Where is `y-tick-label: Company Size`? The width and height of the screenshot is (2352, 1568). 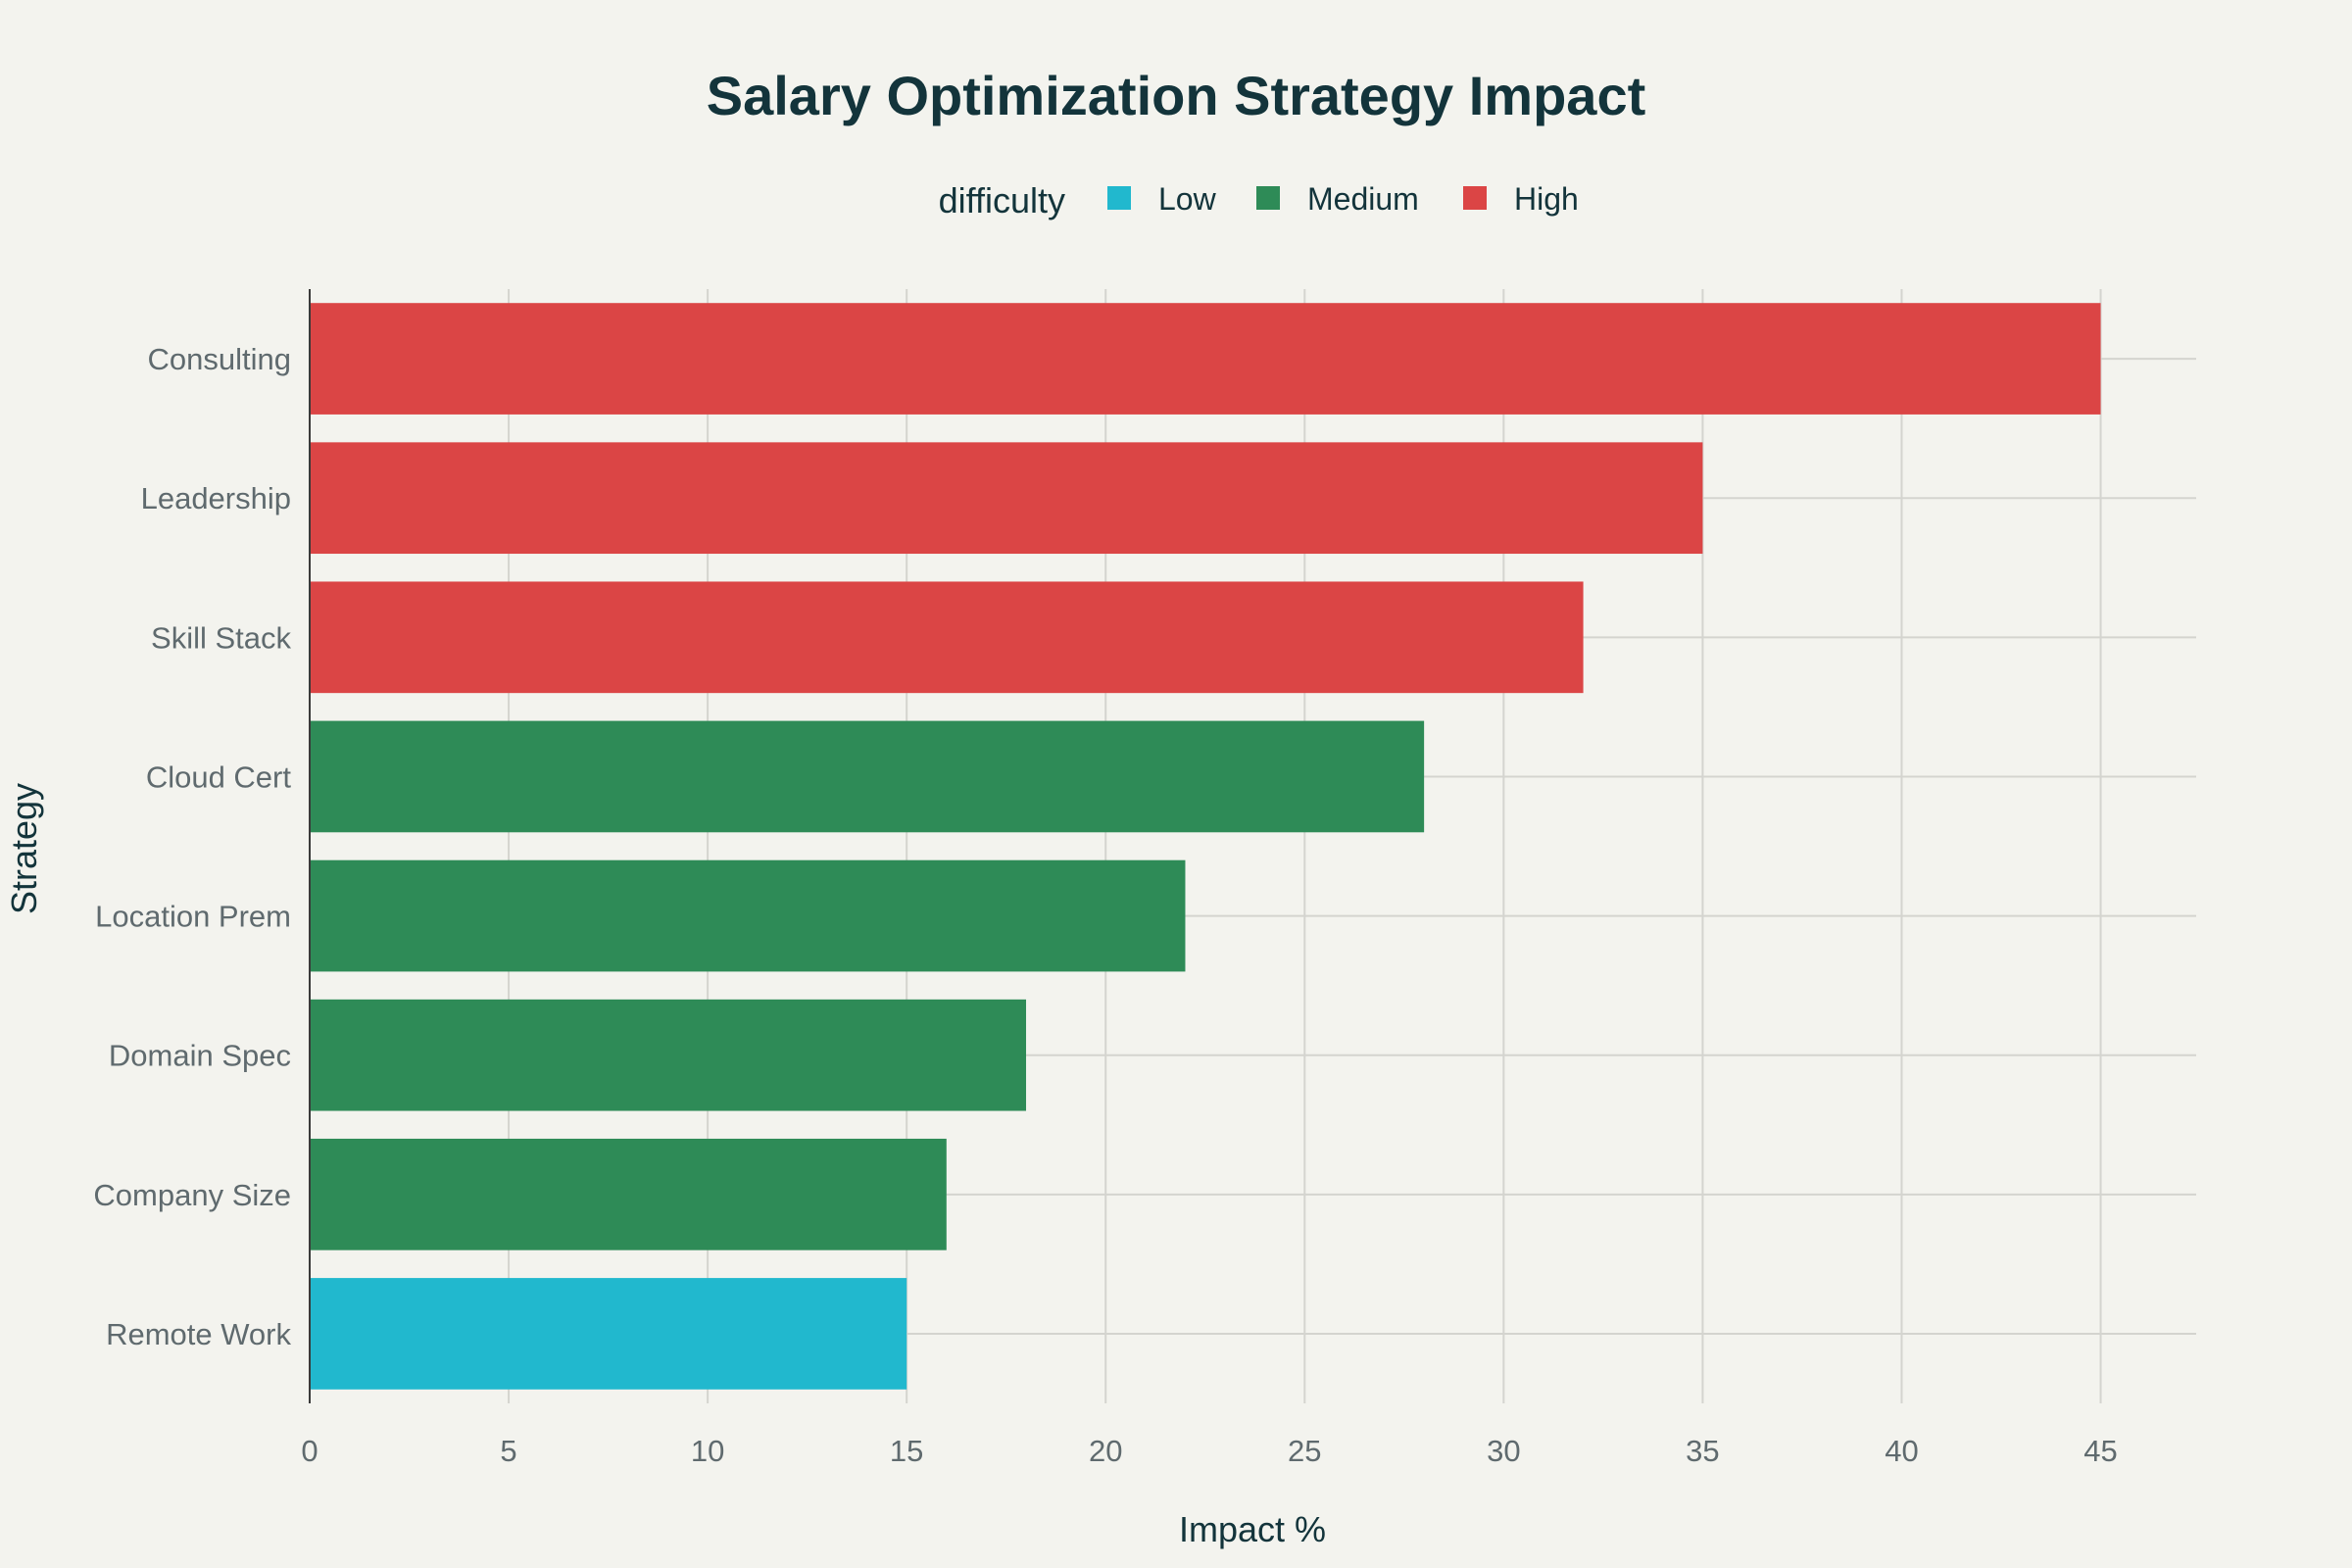
y-tick-label: Company Size is located at coordinates (192, 1195).